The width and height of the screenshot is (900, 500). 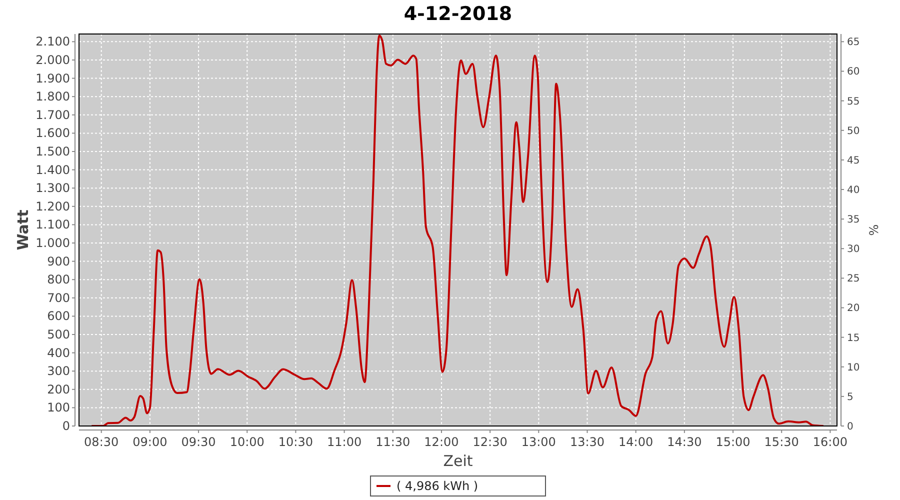 What do you see at coordinates (441, 442) in the screenshot?
I see `x-tick-label: 12:00` at bounding box center [441, 442].